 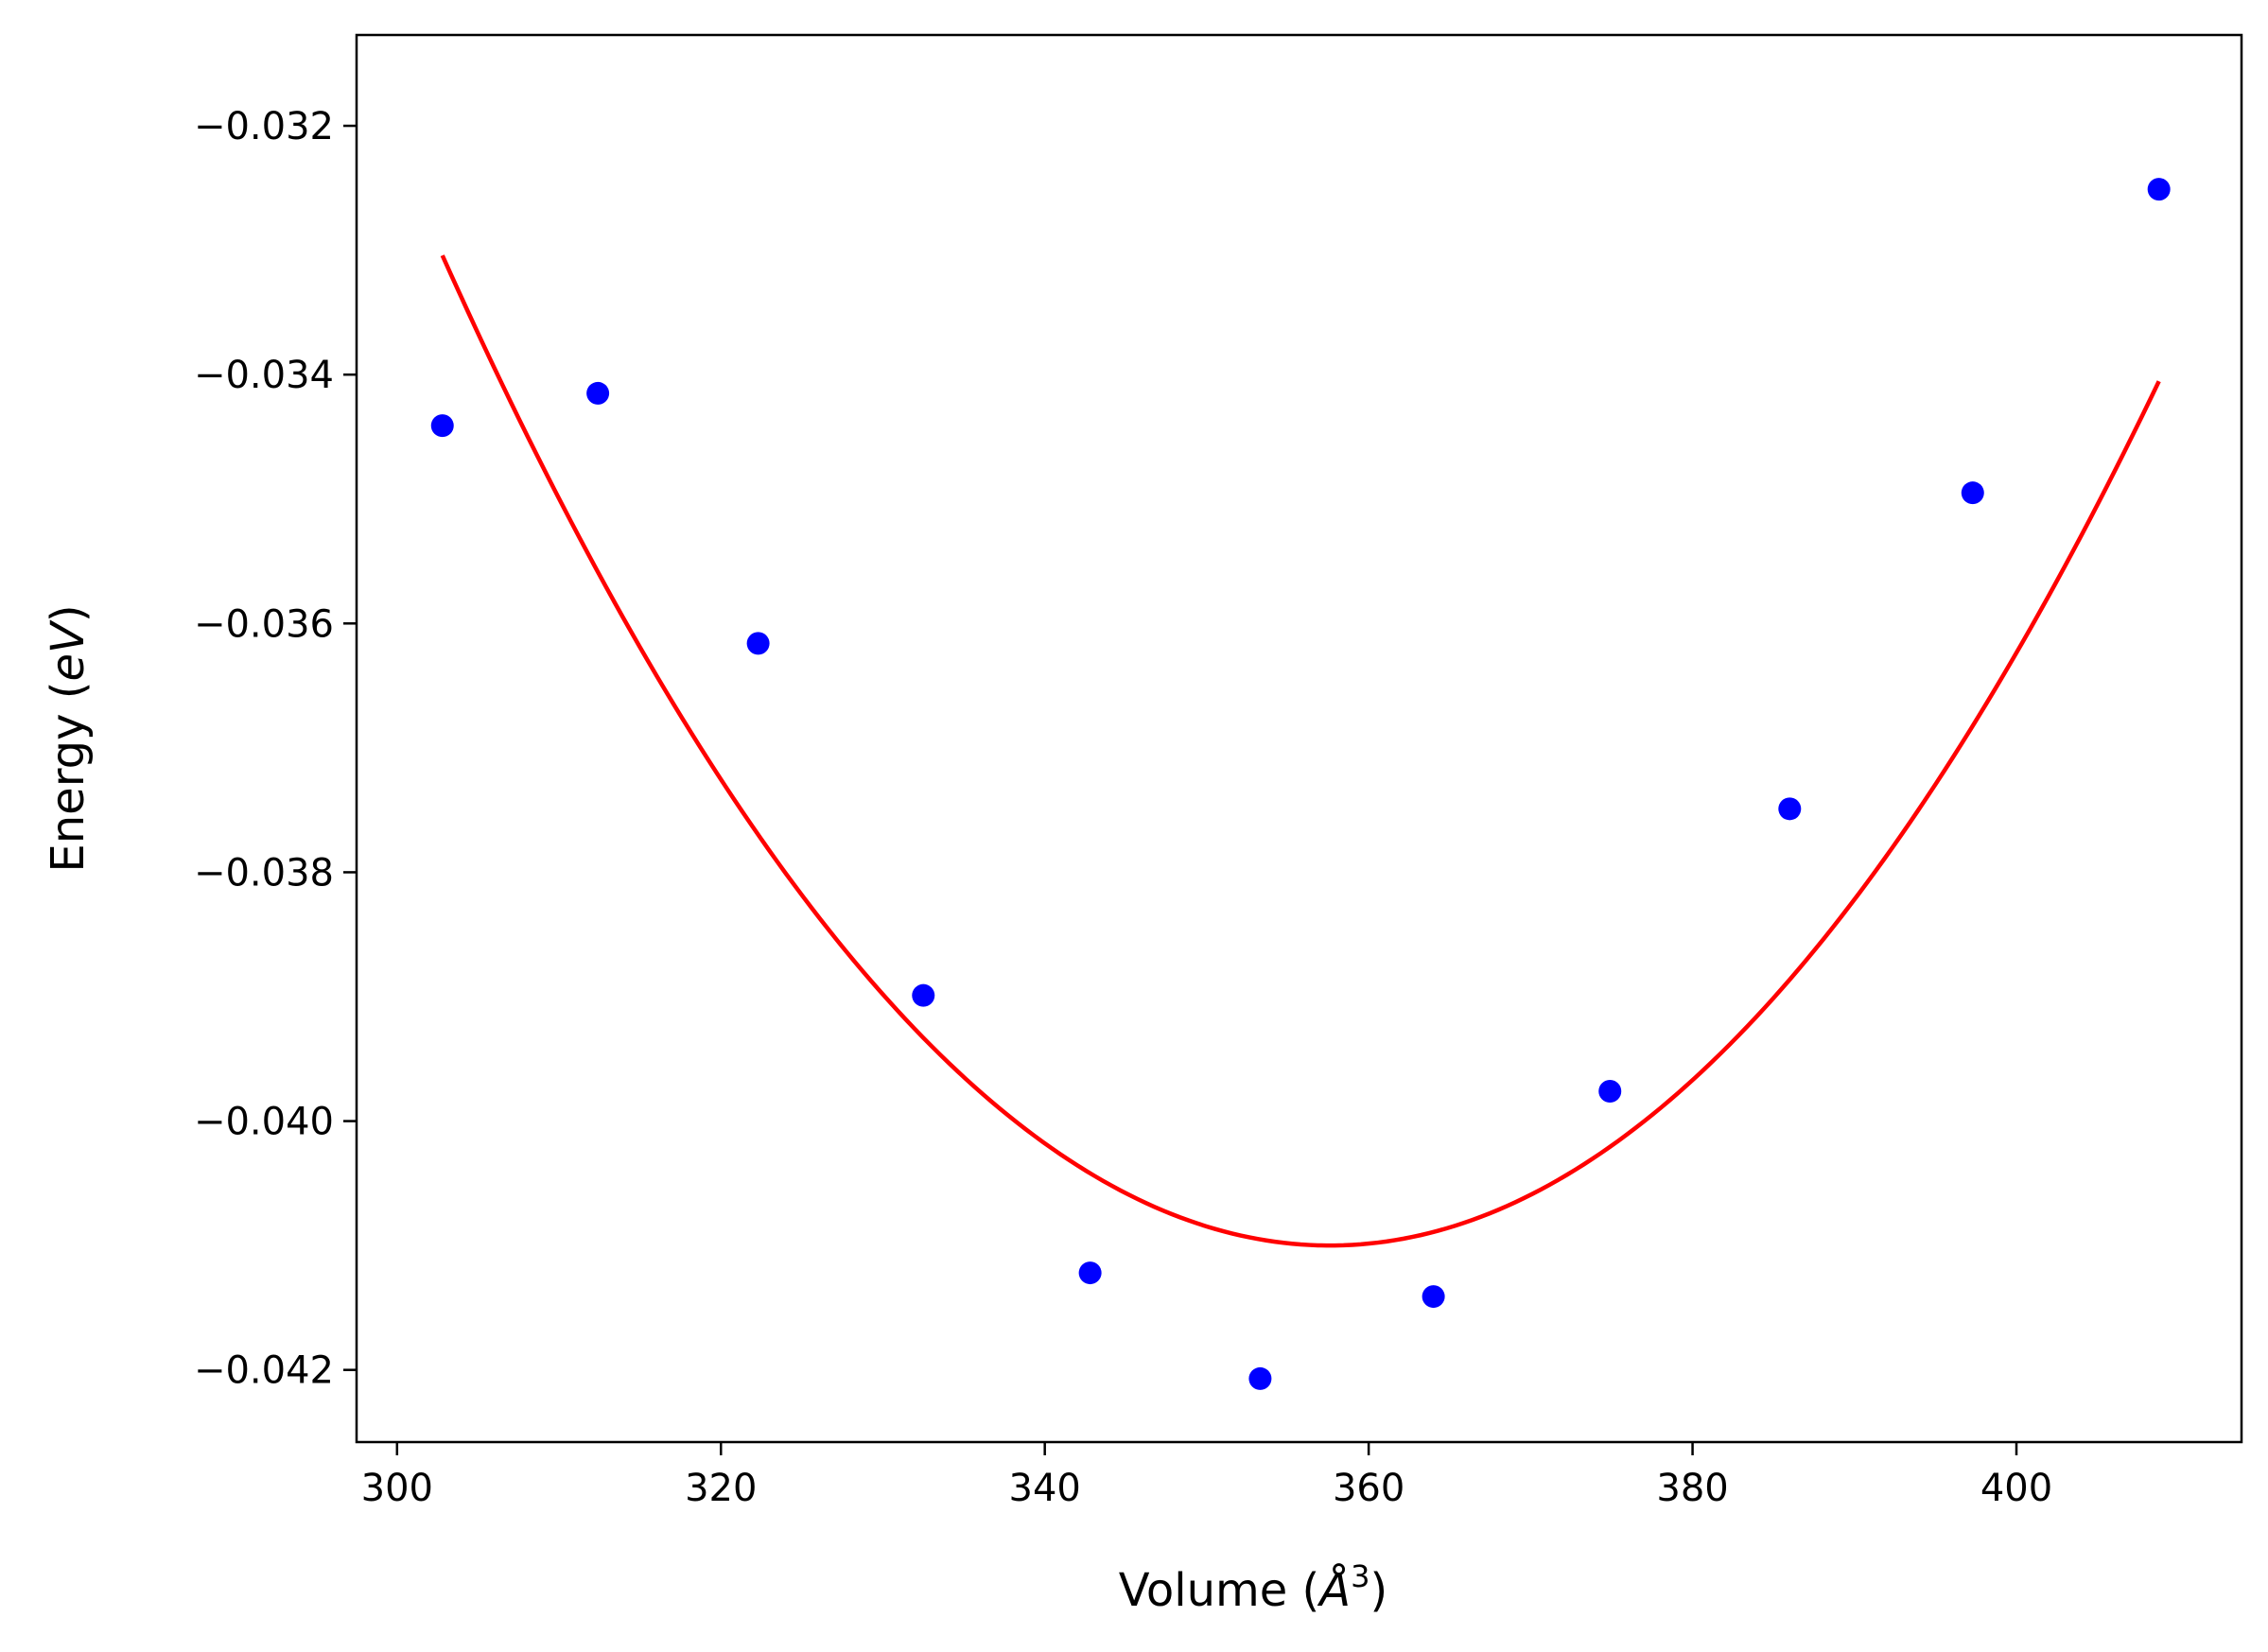 What do you see at coordinates (68, 738) in the screenshot?
I see `y-axis-label: Energy (eV)` at bounding box center [68, 738].